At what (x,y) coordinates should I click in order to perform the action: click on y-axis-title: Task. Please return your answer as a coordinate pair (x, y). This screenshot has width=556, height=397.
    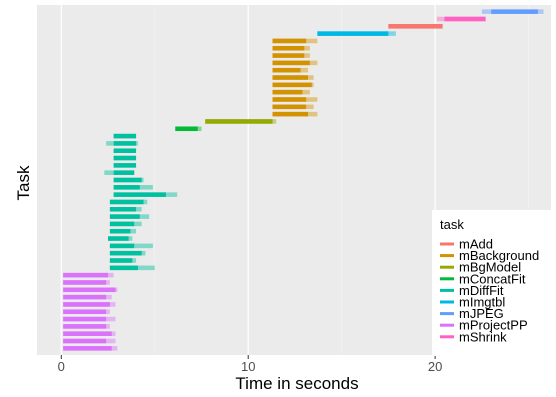
    Looking at the image, I should click on (23, 182).